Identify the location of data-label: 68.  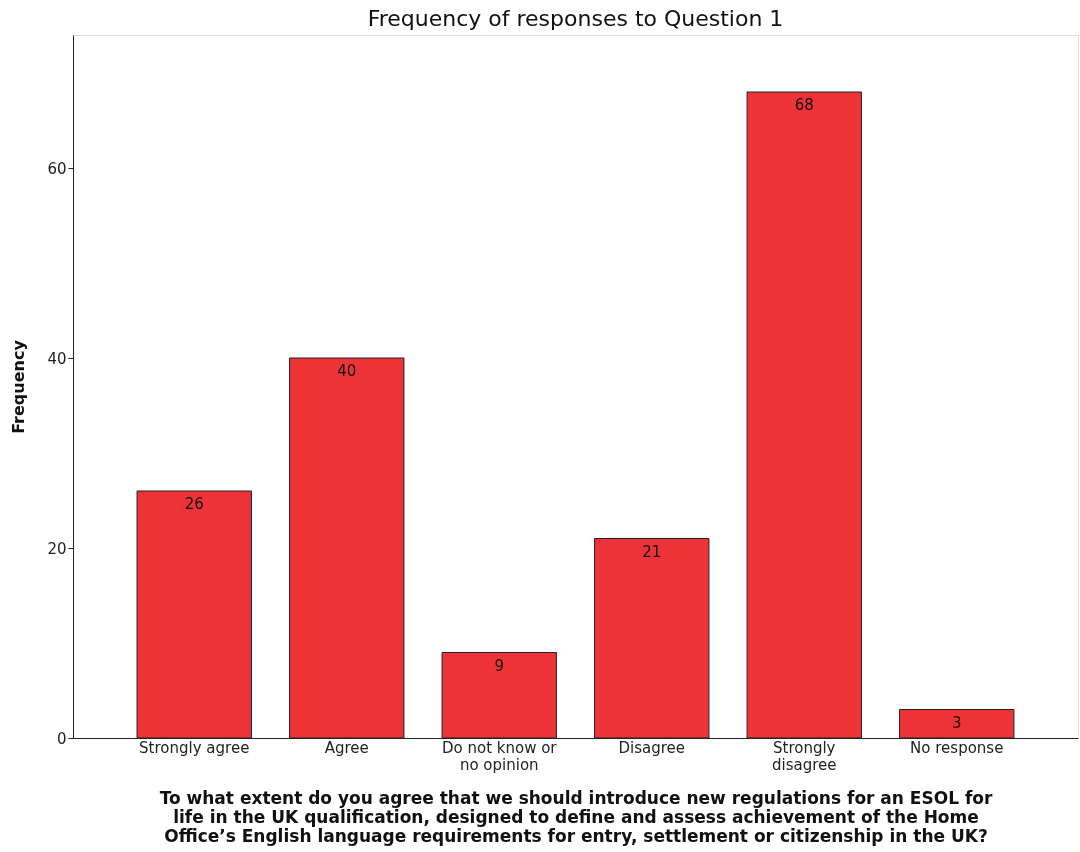
(804, 105).